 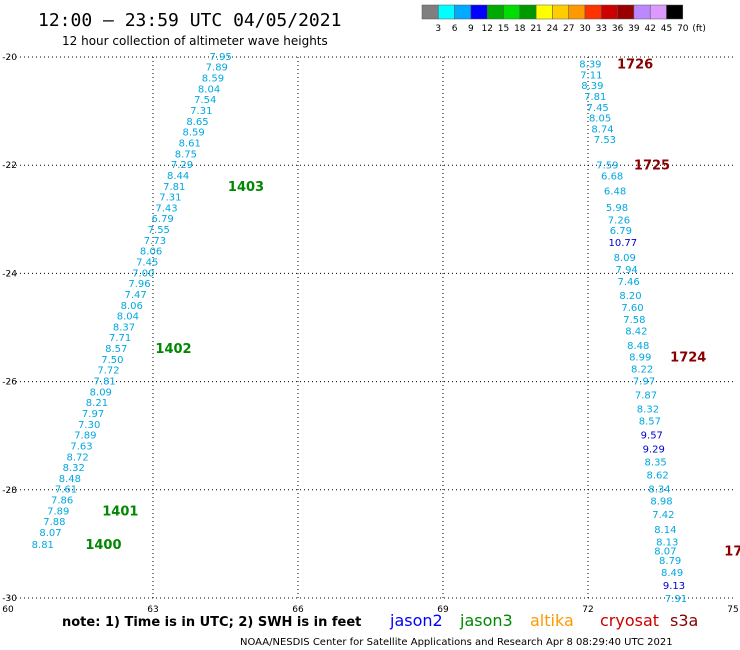 I want to click on y-tick-label: -28, so click(x=9, y=491).